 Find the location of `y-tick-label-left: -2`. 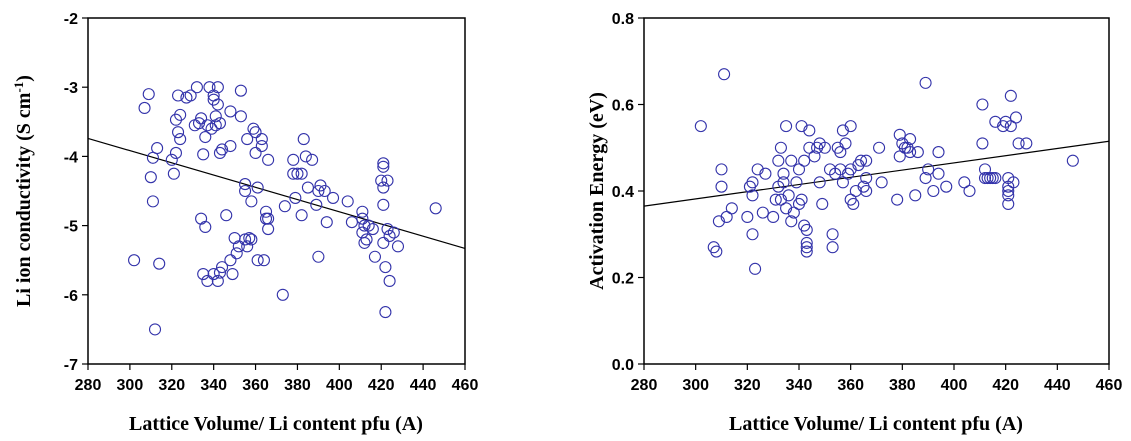

y-tick-label-left: -2 is located at coordinates (71, 19).